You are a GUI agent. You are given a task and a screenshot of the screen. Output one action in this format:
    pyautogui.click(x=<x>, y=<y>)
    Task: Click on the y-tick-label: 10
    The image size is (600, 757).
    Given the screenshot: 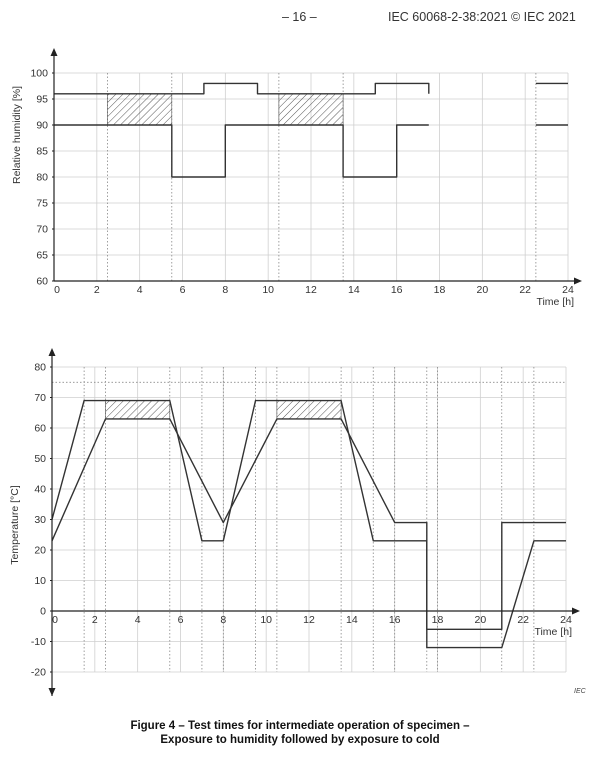 What is the action you would take?
    pyautogui.click(x=40, y=581)
    